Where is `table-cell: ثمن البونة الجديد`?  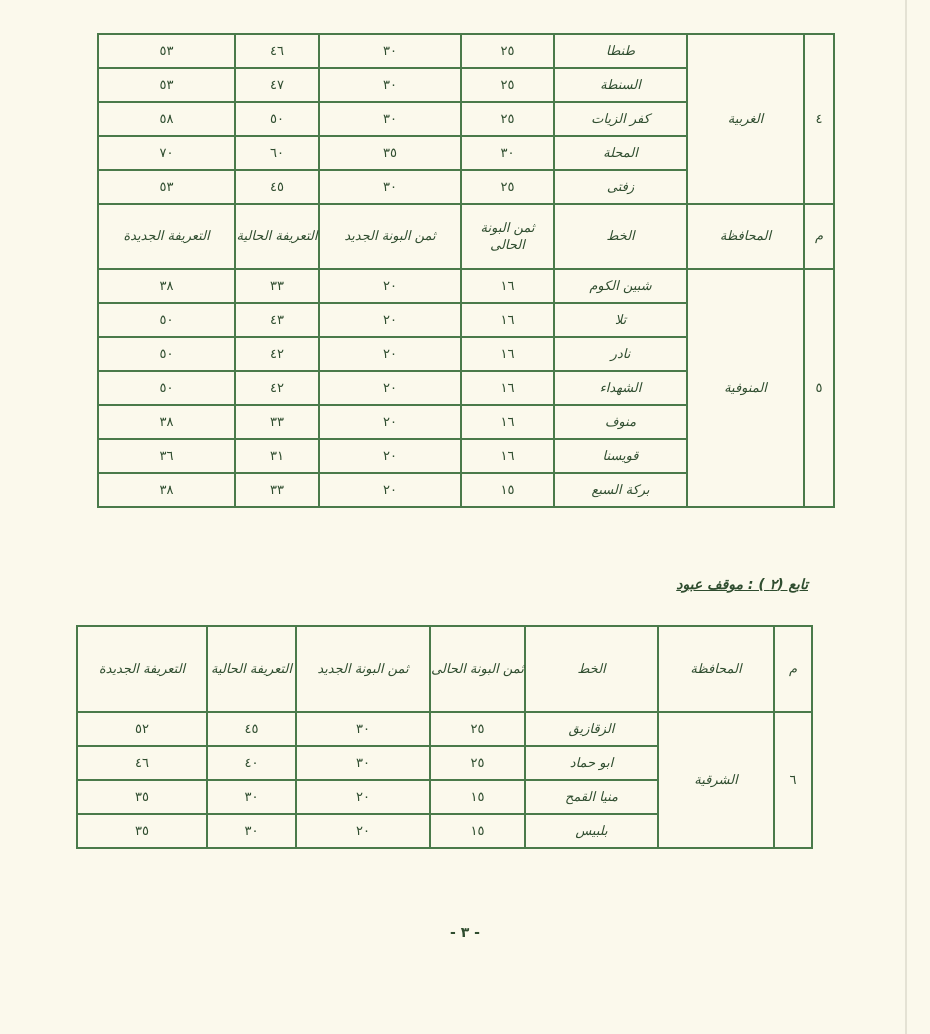
table-cell: ثمن البونة الجديد is located at coordinates (363, 669).